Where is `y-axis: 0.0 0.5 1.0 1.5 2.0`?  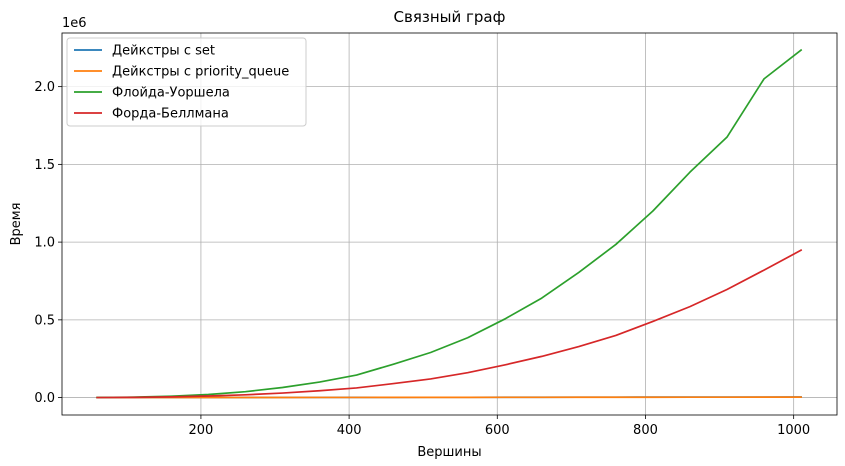
y-axis: 0.0 0.5 1.0 1.5 2.0 is located at coordinates (48, 243).